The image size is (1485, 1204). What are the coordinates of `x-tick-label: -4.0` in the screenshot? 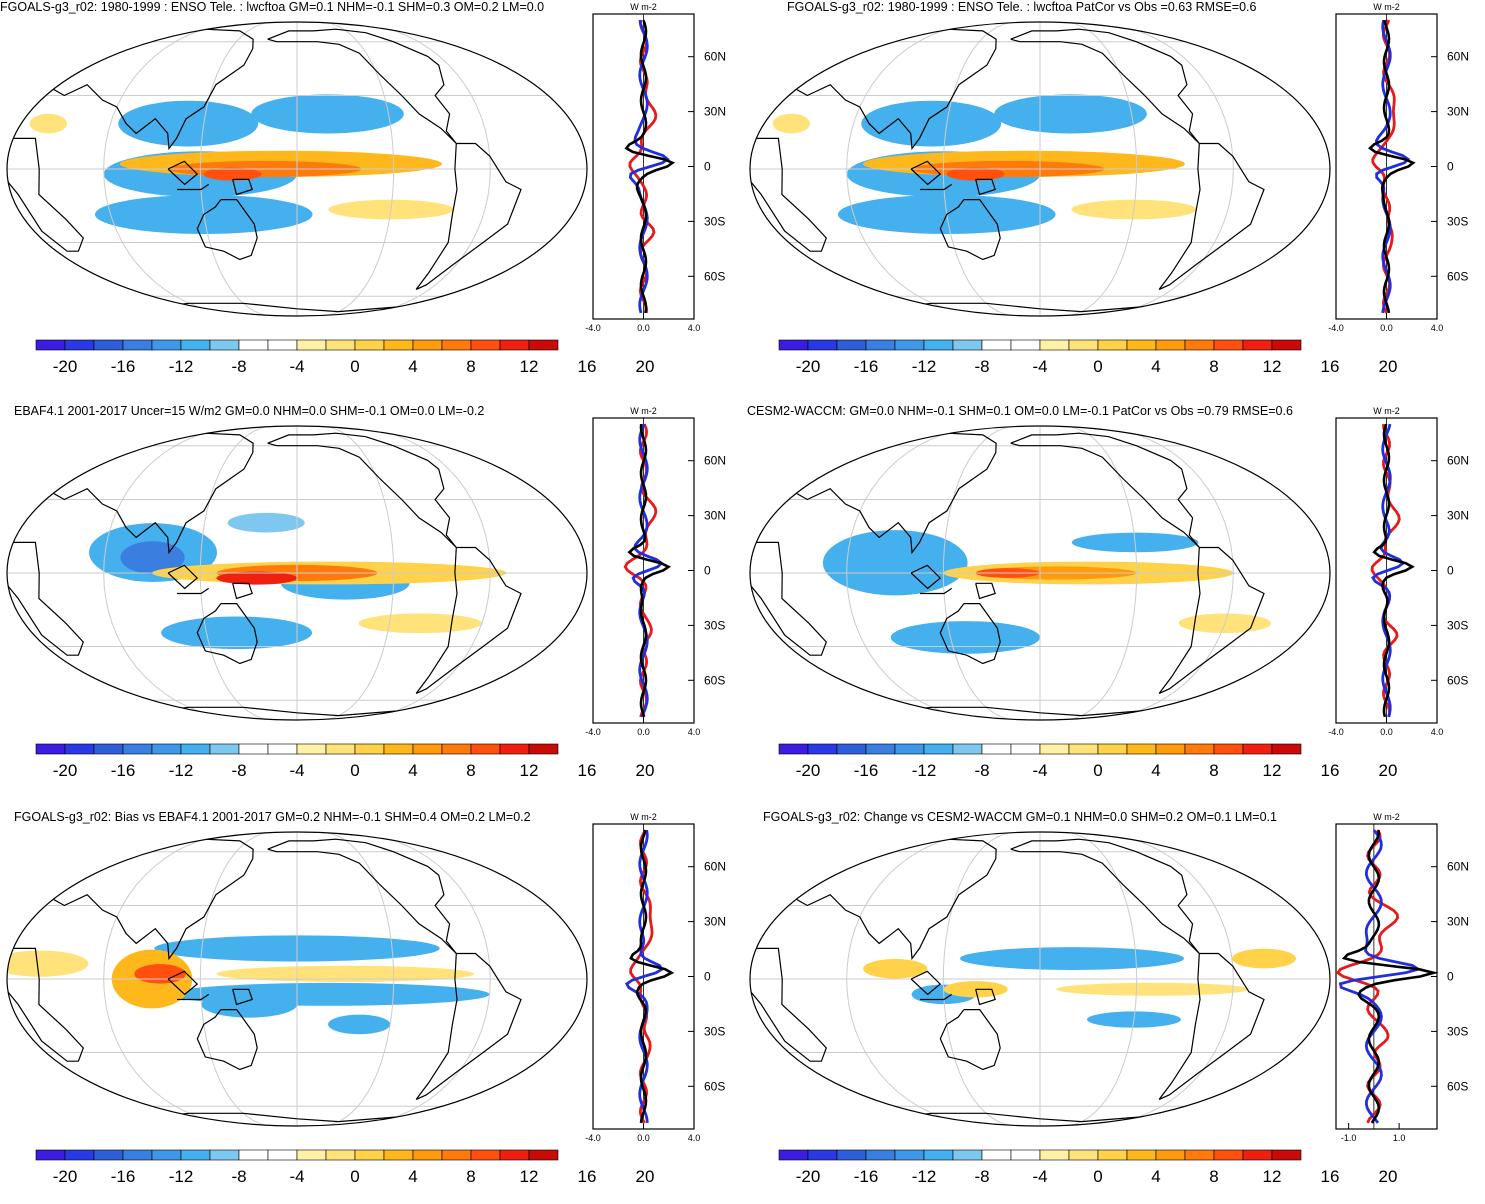 It's located at (593, 732).